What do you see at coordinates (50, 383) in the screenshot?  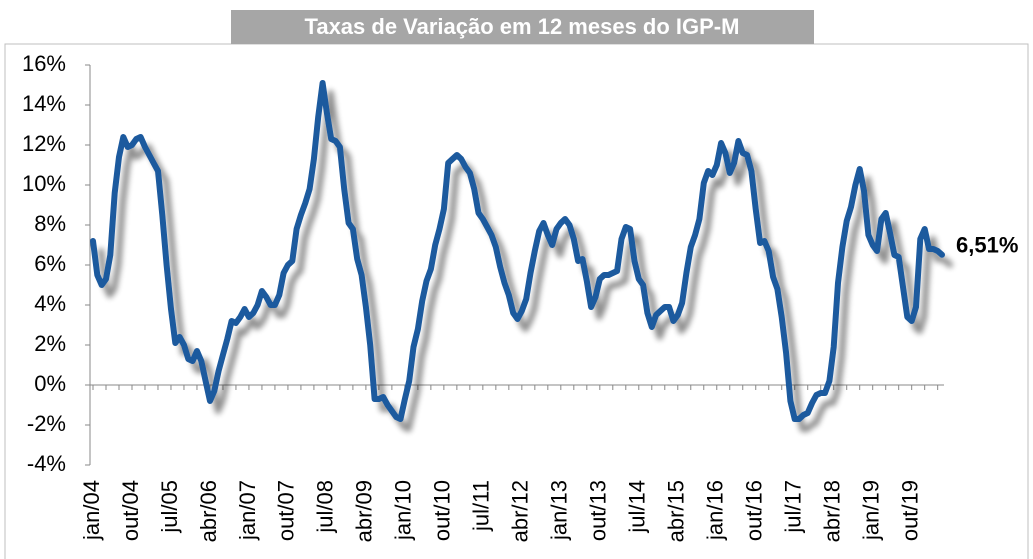 I see `y-tick-label: 0%` at bounding box center [50, 383].